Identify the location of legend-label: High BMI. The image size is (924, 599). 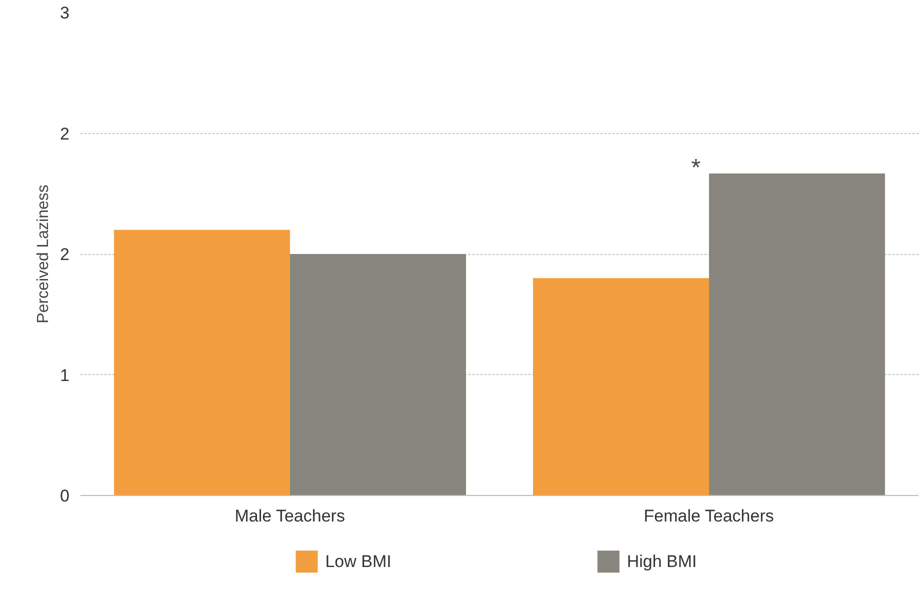
(661, 562).